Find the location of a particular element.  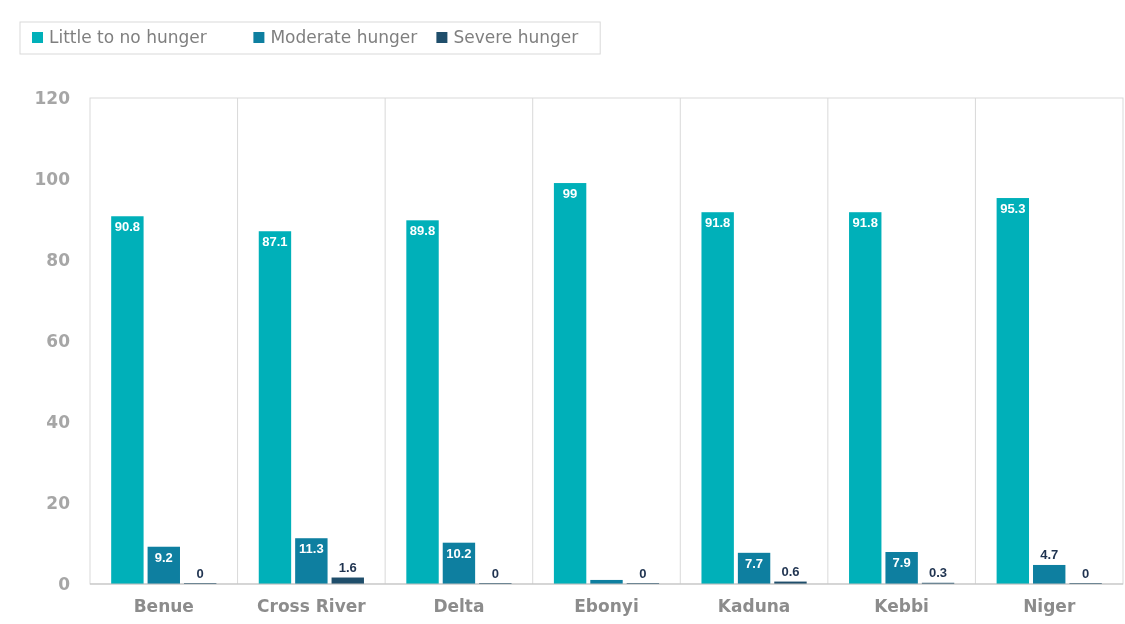

x-tick-label: Ebonyi is located at coordinates (606, 606).